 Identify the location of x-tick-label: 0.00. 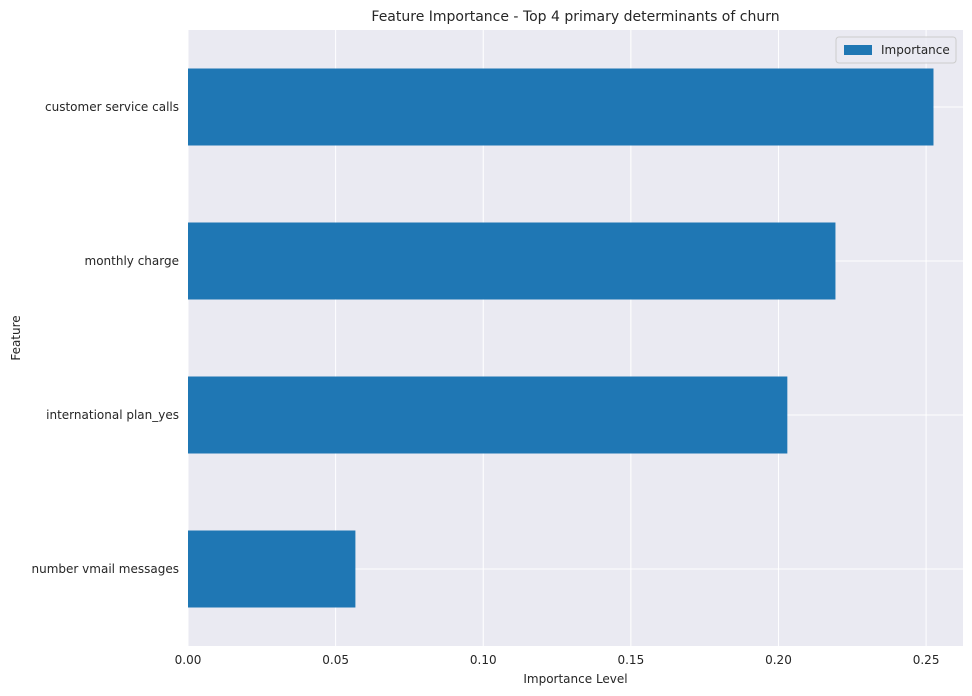
(188, 660).